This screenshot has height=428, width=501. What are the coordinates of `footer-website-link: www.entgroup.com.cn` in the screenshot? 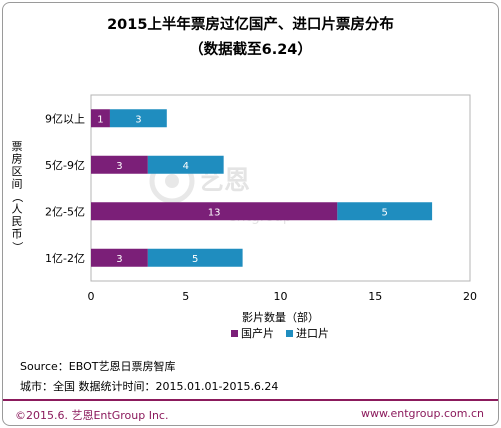 It's located at (422, 413).